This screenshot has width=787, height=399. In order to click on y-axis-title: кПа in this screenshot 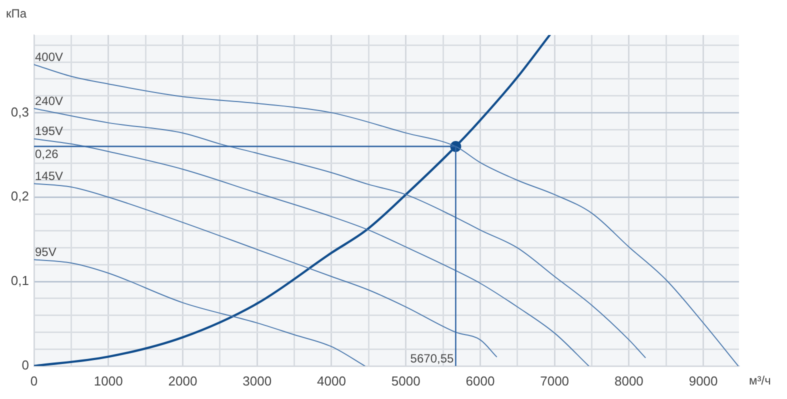, I will do `click(16, 13)`.